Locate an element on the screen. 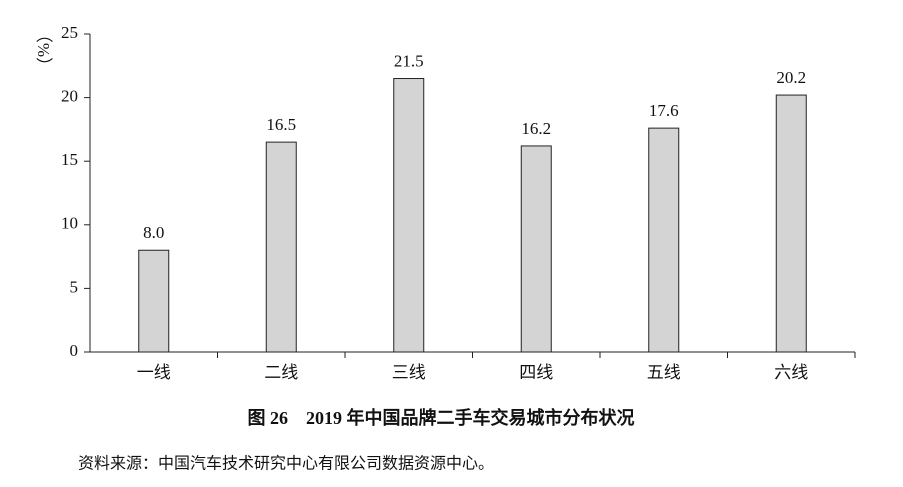  source-note: 资料来源：中国汽车技术研究中心有限公司数据资源中心。 is located at coordinates (286, 464).